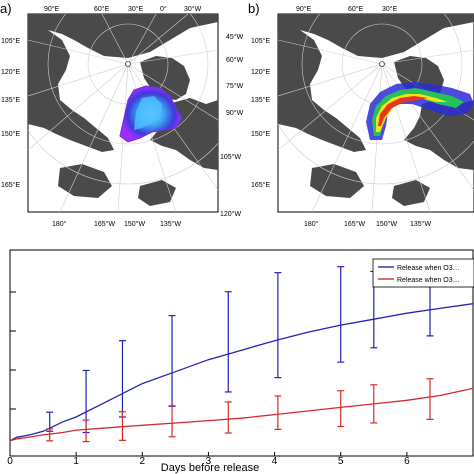 This screenshot has width=474, height=474. I want to click on chart-x-tick-labels: 0 1 2 3 4 5 6, so click(208, 461).